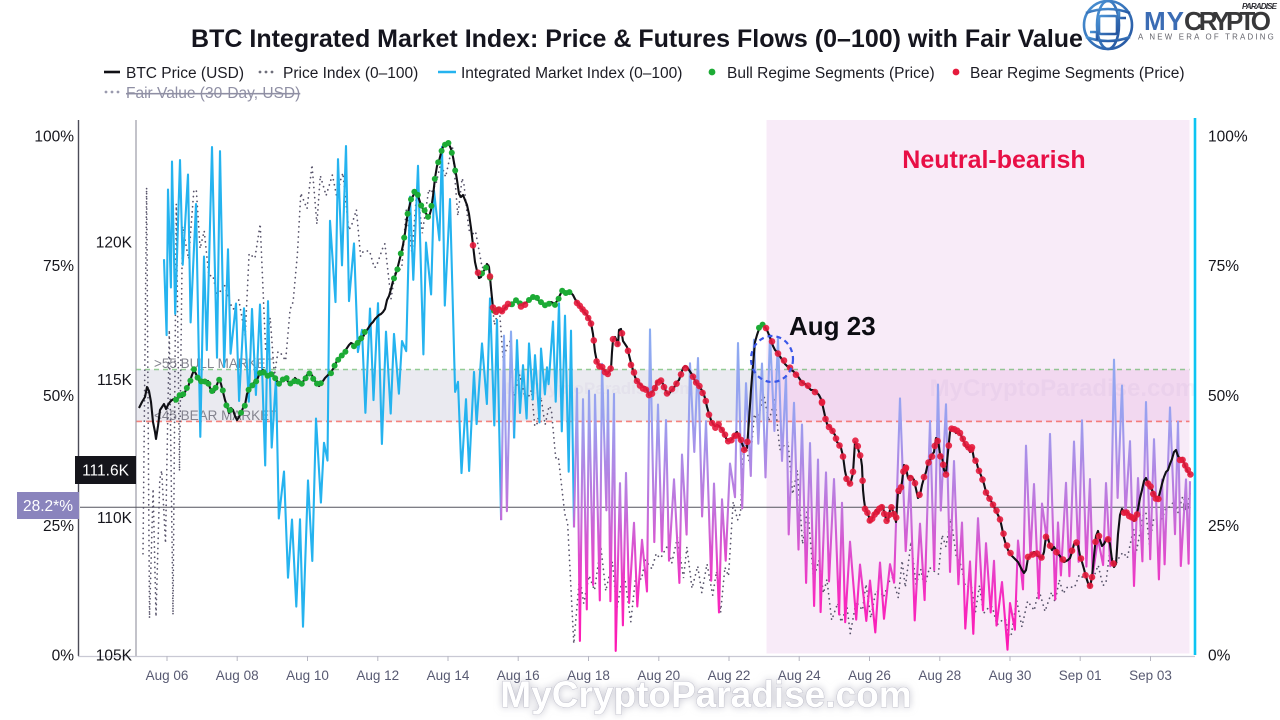 Image resolution: width=1280 pixels, height=720 pixels. Describe the element at coordinates (350, 73) in the screenshot. I see `svg-text: Price Index (0–100)` at that location.